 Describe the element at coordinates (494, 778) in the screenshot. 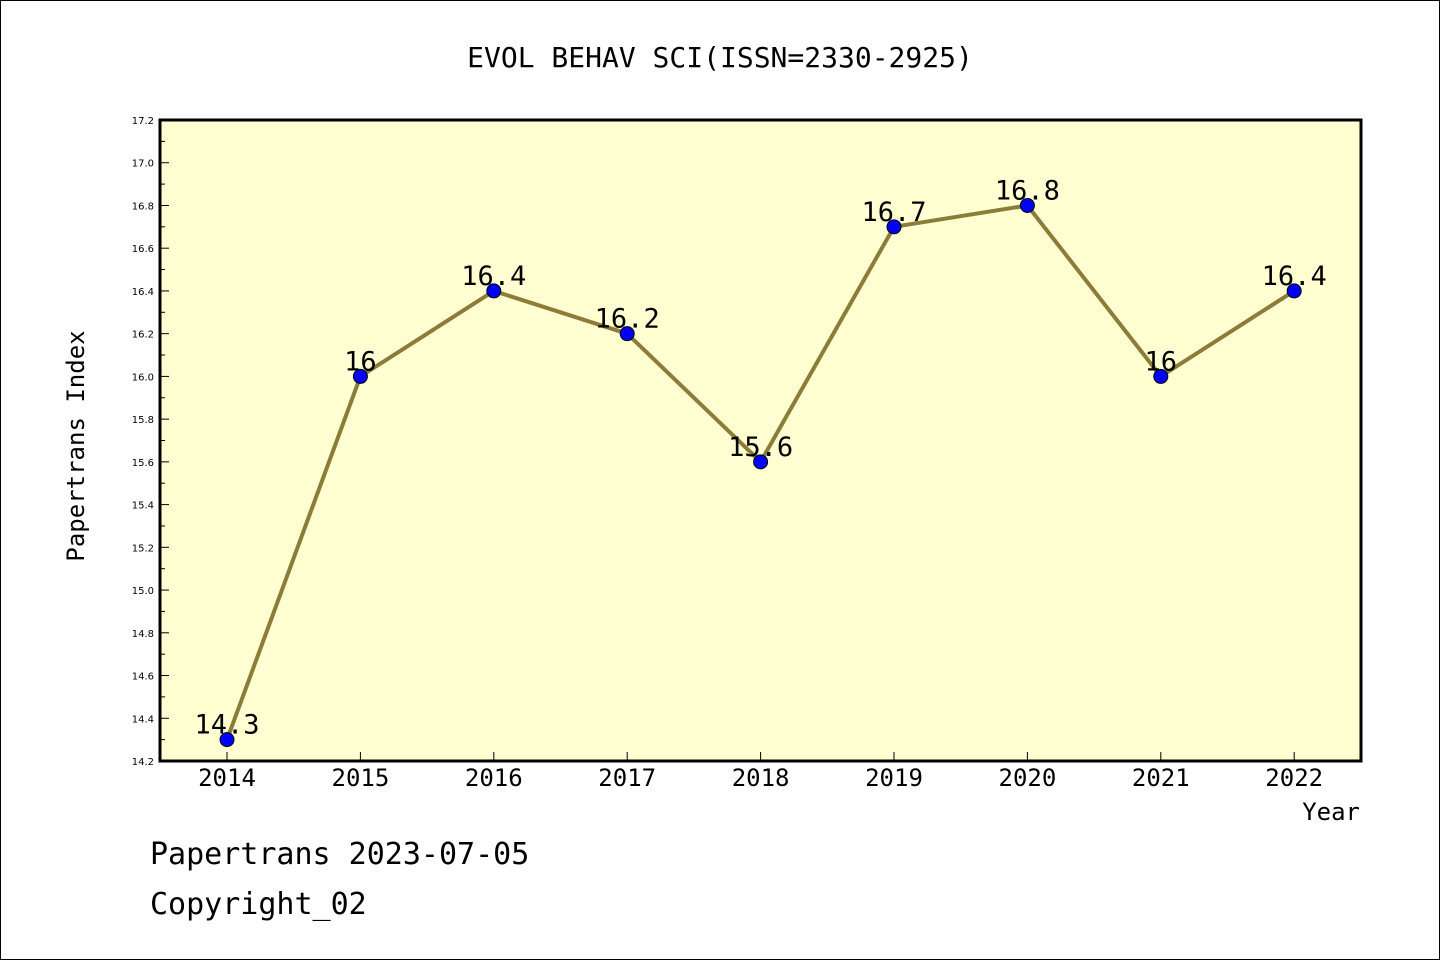

I see `x-tick-label: 2016` at that location.